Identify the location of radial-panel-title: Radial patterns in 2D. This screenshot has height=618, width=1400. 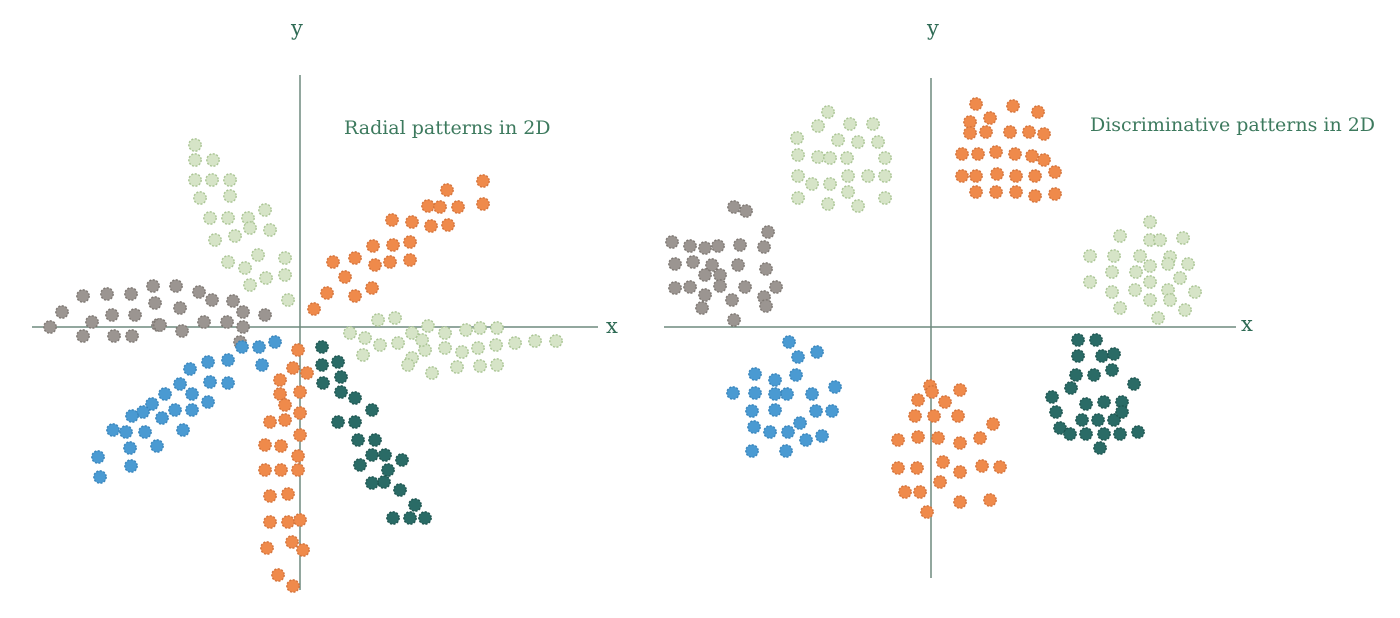
(447, 128).